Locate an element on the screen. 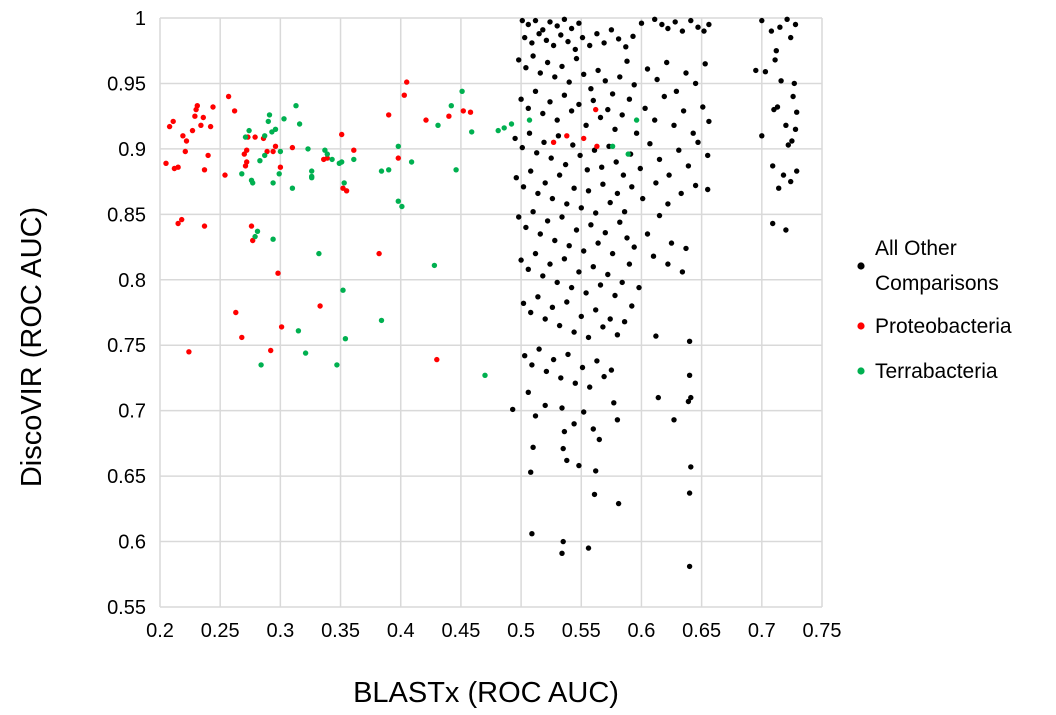 The width and height of the screenshot is (1056, 715). x-tick-label: 0.65 is located at coordinates (701, 631).